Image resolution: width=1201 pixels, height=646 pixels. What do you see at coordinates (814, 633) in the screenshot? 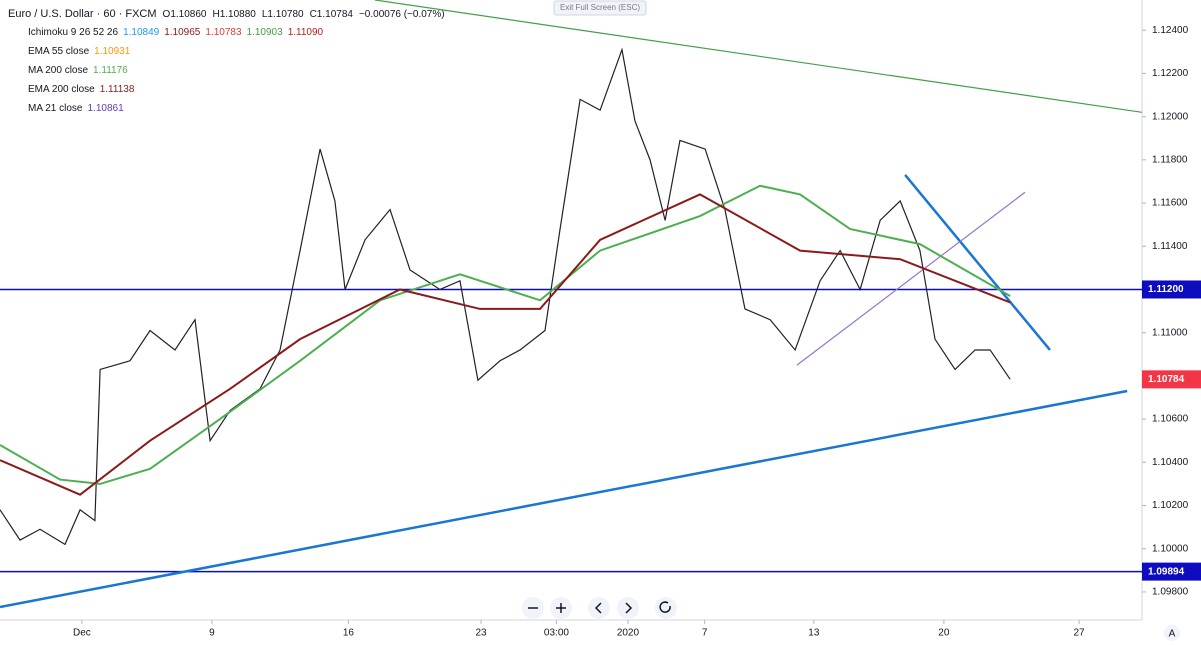
I see `x-tick-label: 13` at bounding box center [814, 633].